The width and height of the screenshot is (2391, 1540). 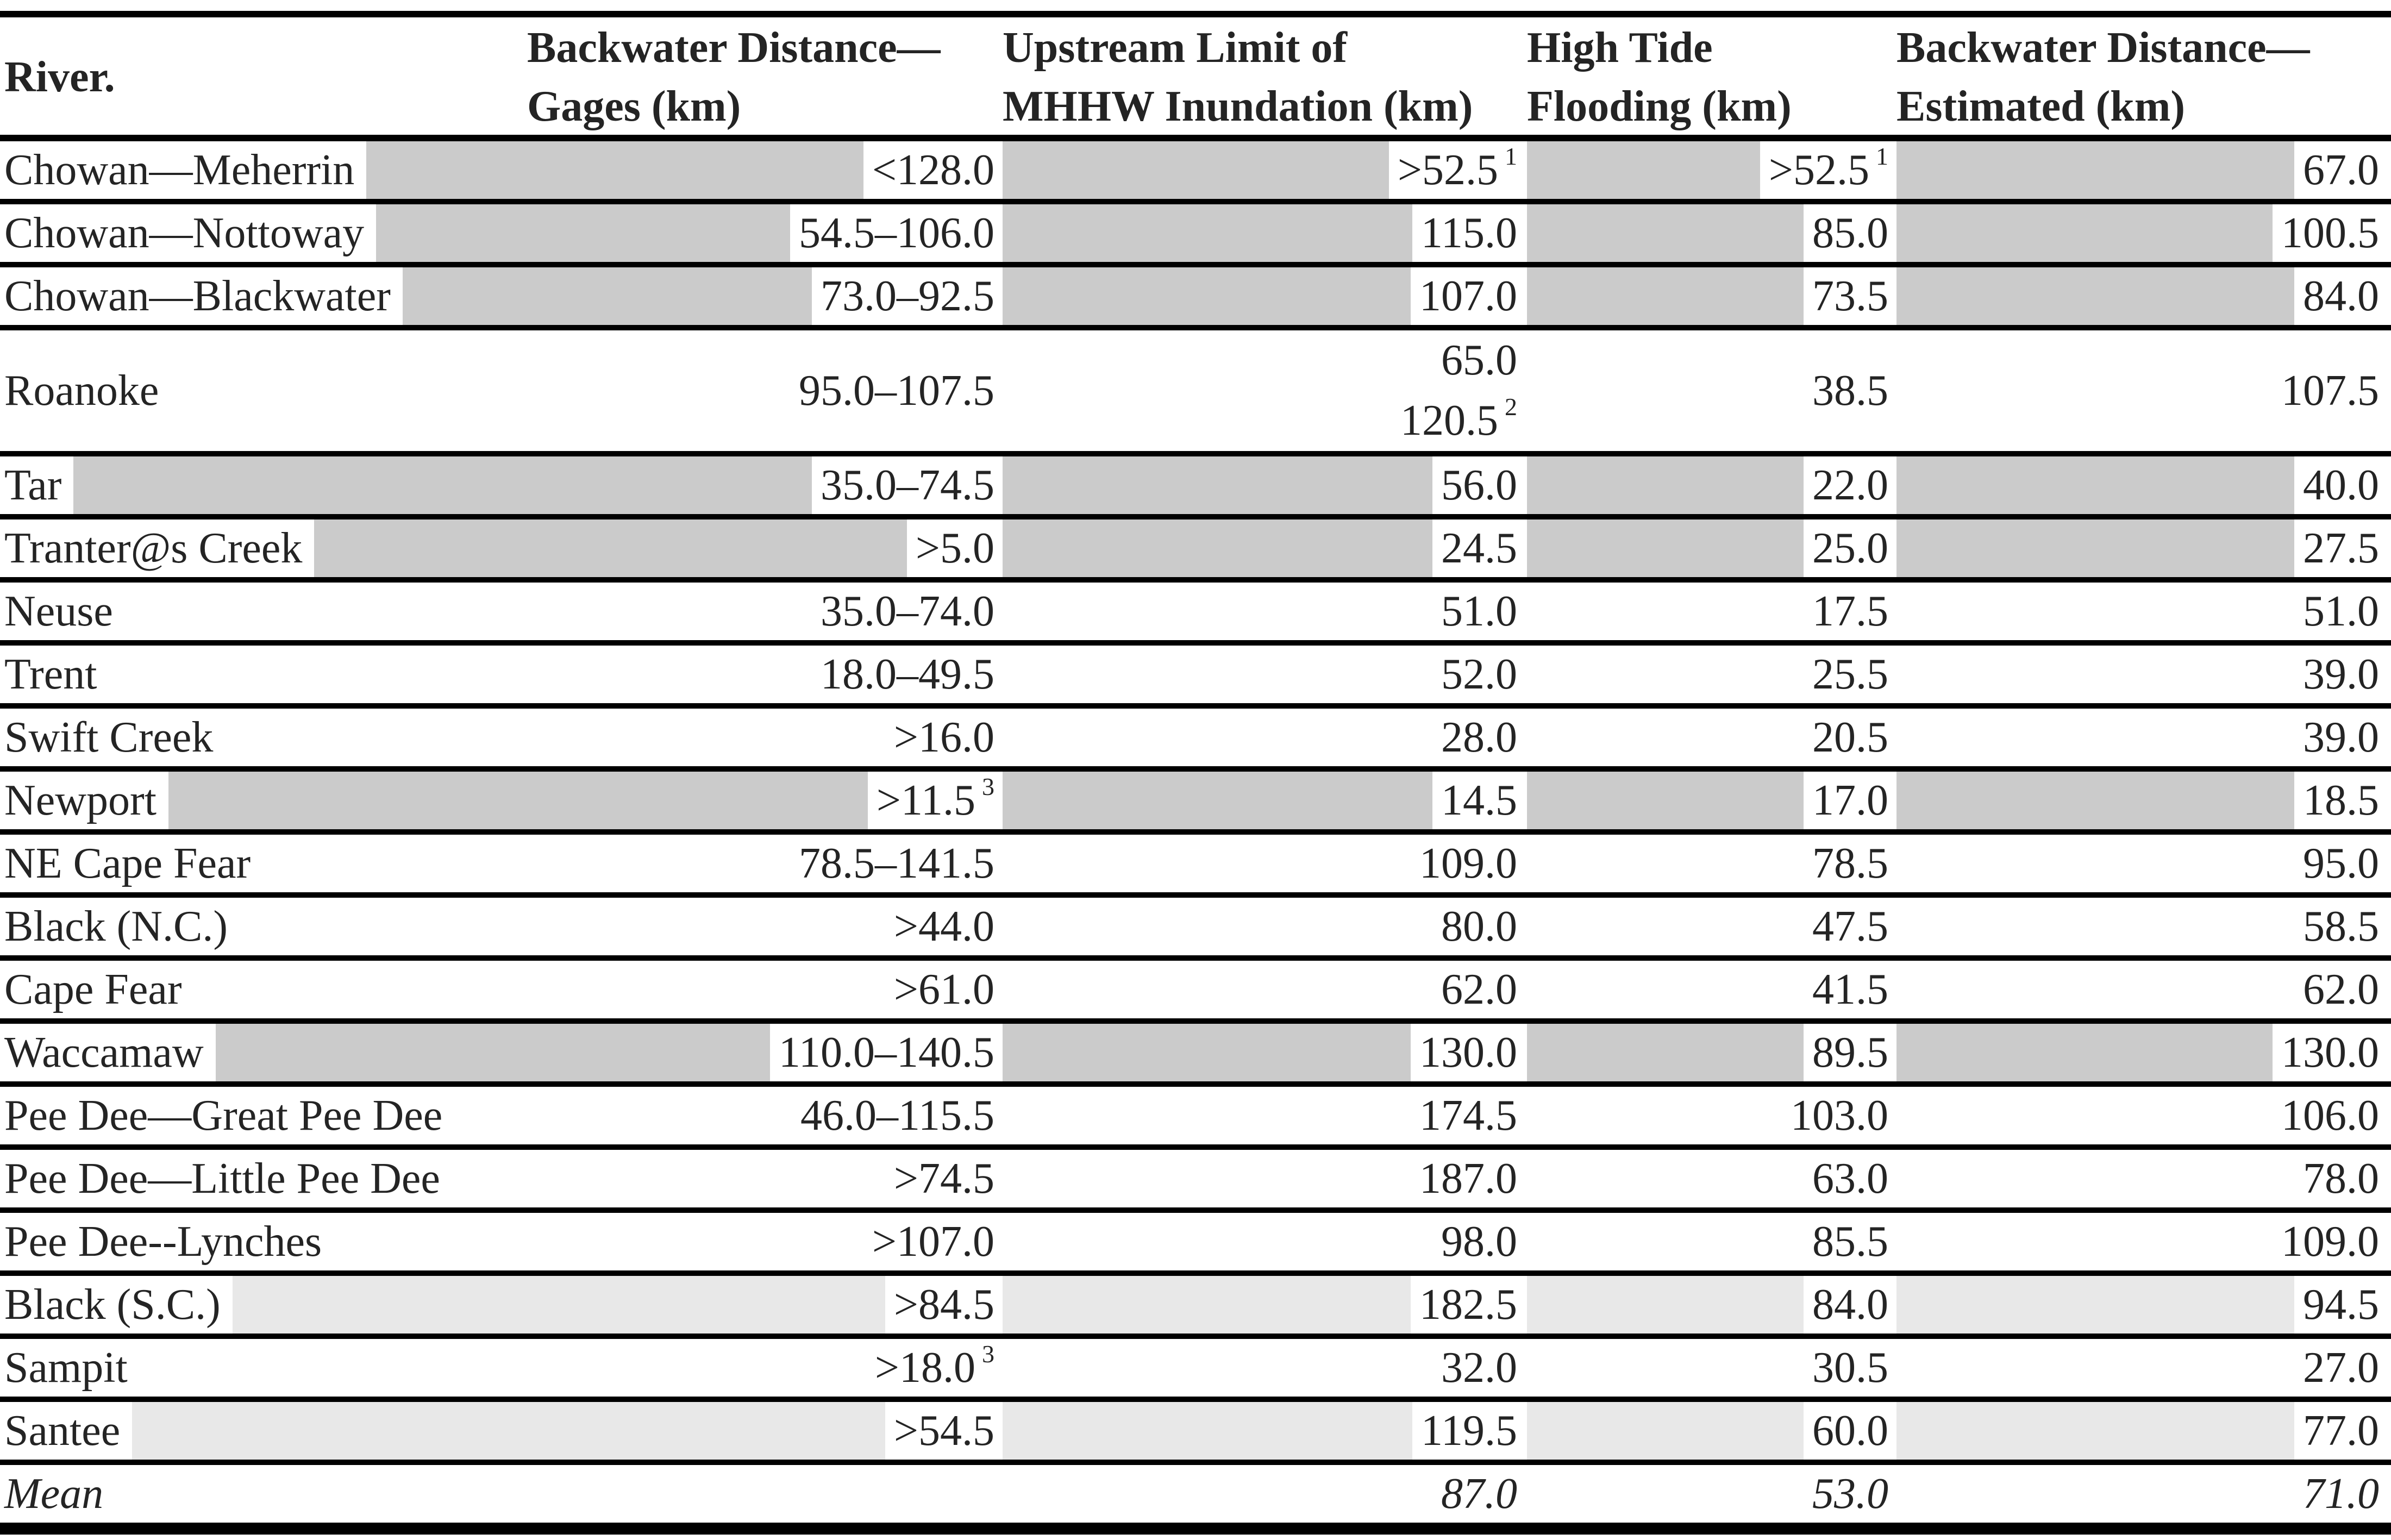 I want to click on estimated-cell: 109.0, so click(x=2144, y=1241).